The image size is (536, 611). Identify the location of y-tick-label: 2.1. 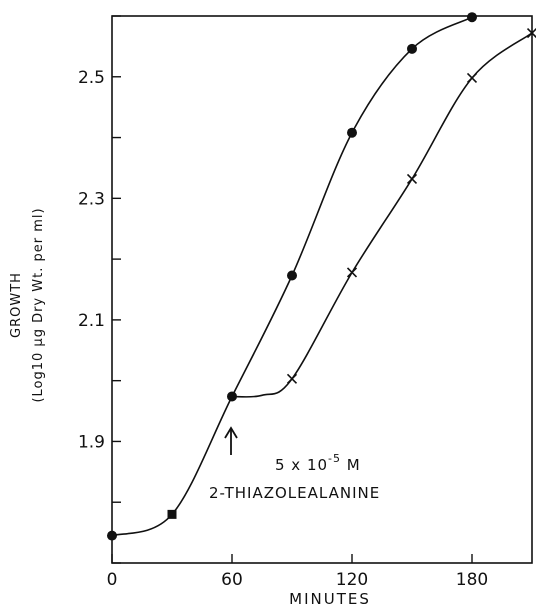
(91, 321).